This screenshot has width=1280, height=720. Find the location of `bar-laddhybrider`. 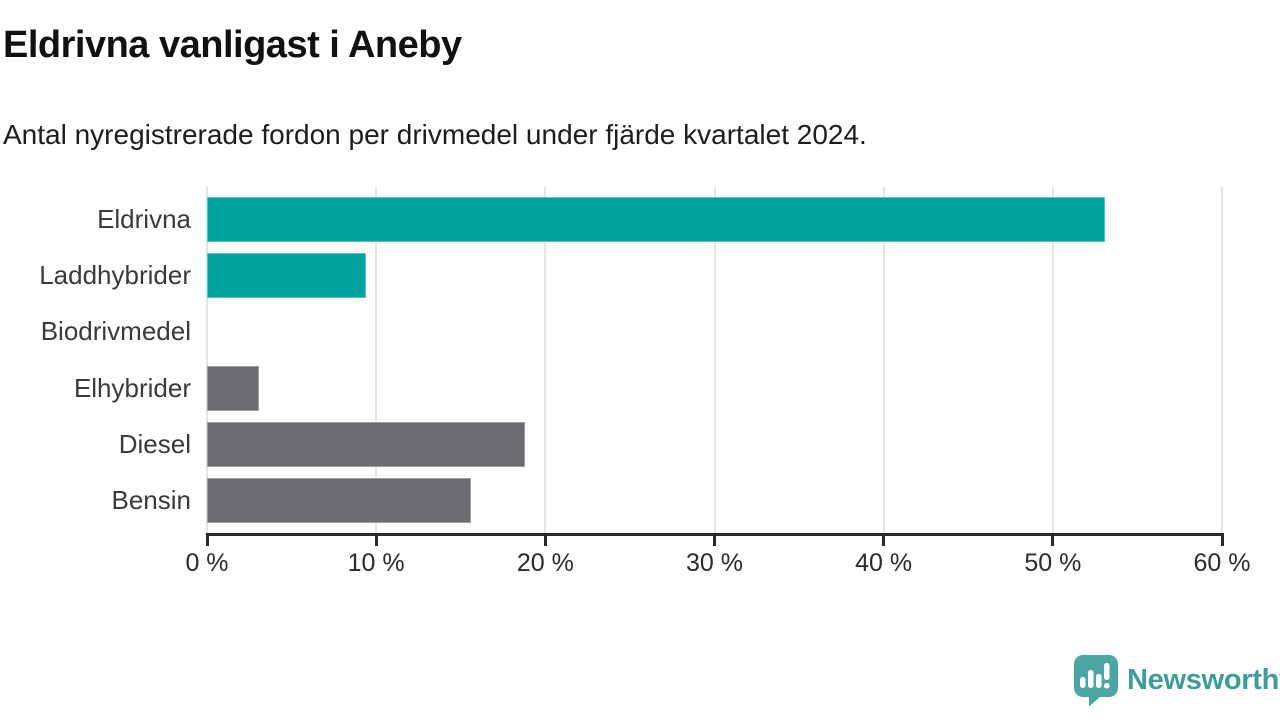

bar-laddhybrider is located at coordinates (287, 276).